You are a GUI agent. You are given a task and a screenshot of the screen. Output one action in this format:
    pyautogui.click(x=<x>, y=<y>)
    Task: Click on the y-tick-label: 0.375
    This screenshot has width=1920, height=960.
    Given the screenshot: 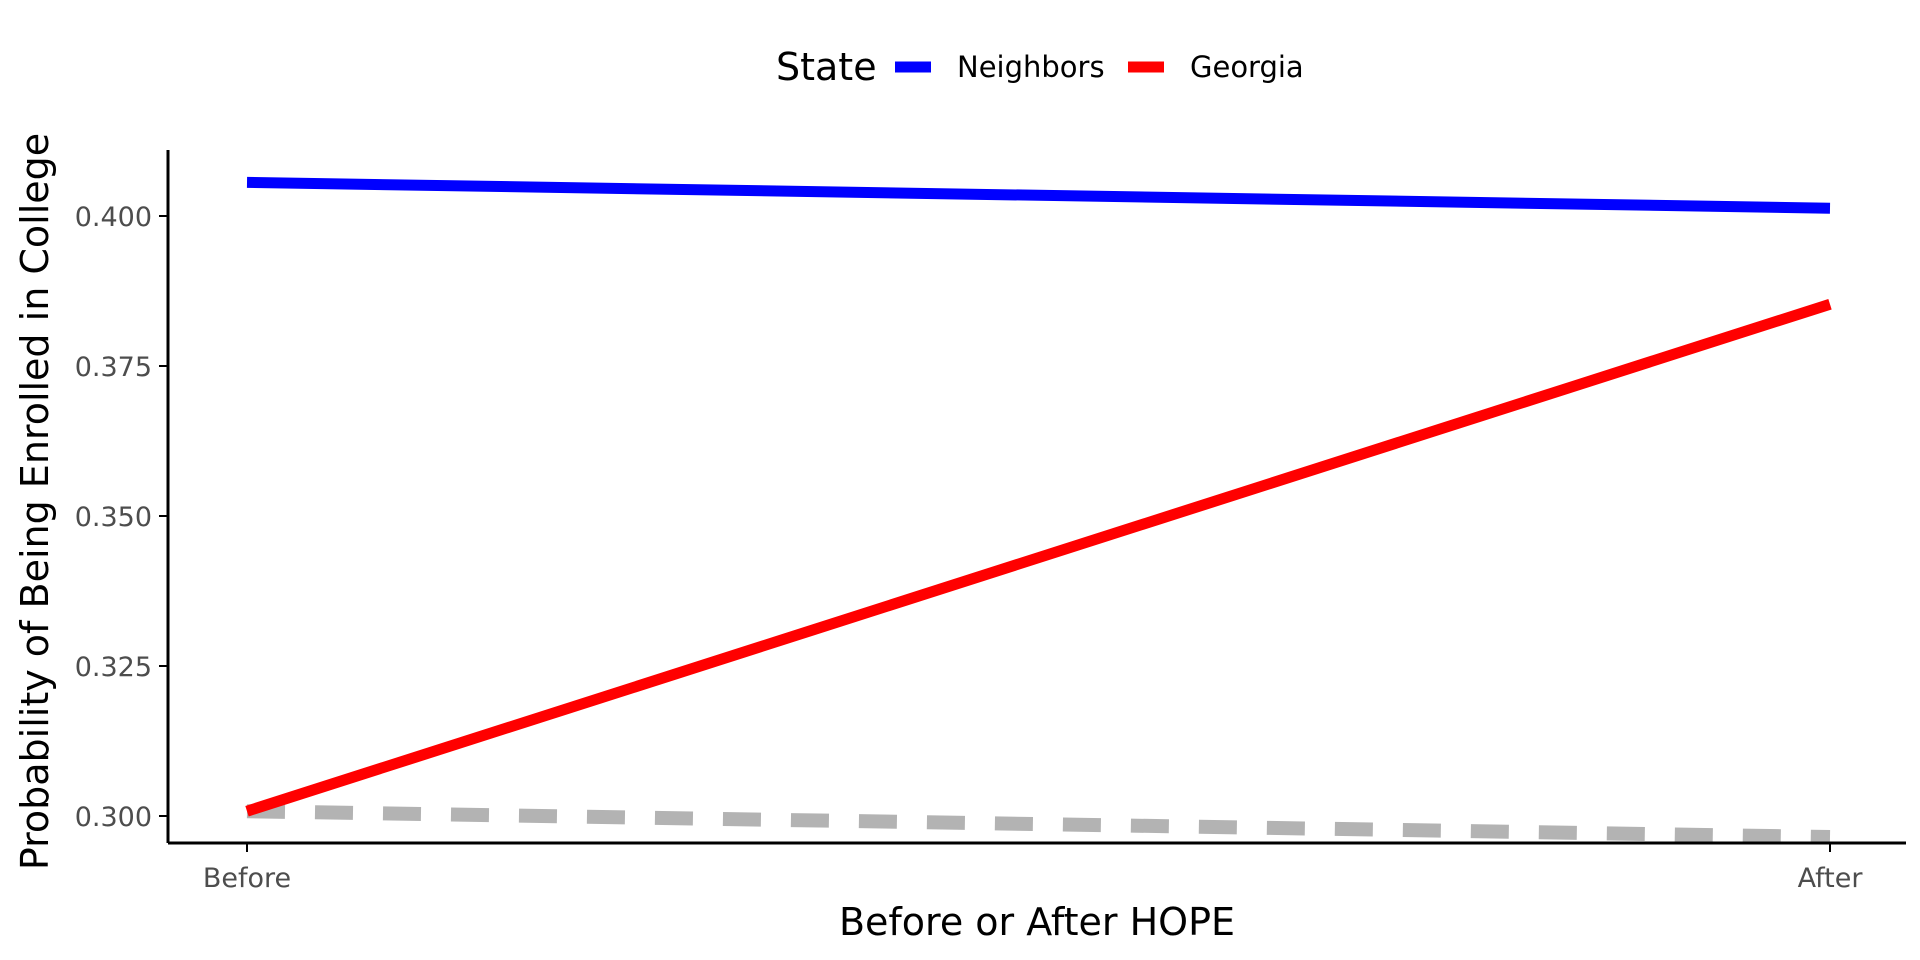 What is the action you would take?
    pyautogui.click(x=113, y=367)
    